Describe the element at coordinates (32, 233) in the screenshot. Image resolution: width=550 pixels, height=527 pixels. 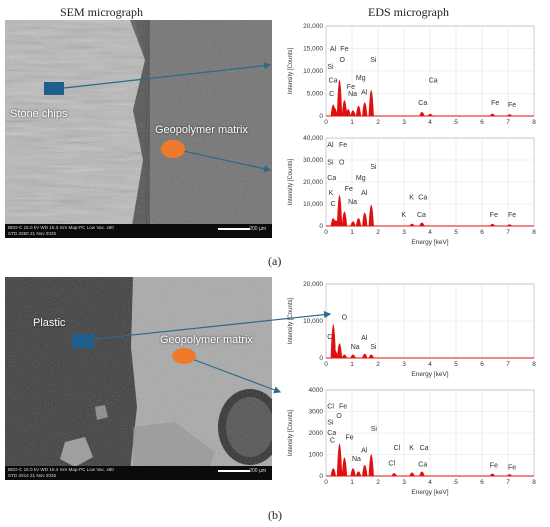
I see `databar-a-line2: STD 3350 21 Nov 2025` at that location.